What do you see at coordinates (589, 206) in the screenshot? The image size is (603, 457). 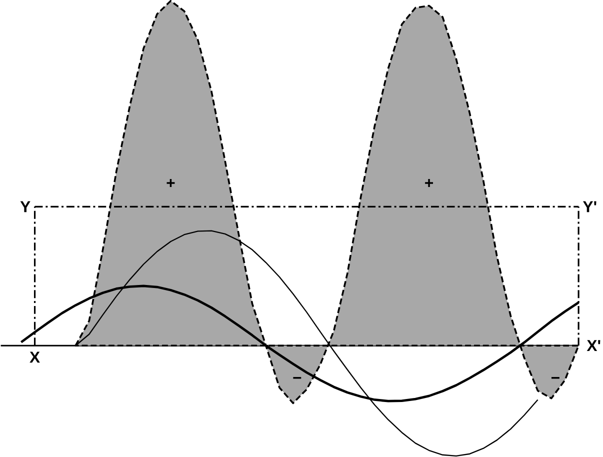 I see `annotation: Y'` at bounding box center [589, 206].